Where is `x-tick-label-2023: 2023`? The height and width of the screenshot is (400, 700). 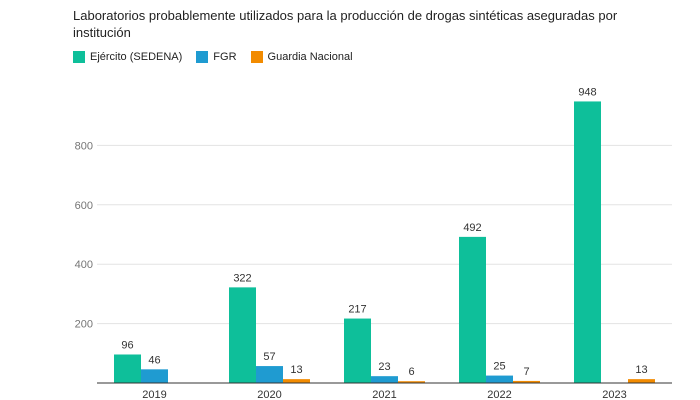
x-tick-label-2023: 2023 is located at coordinates (614, 394).